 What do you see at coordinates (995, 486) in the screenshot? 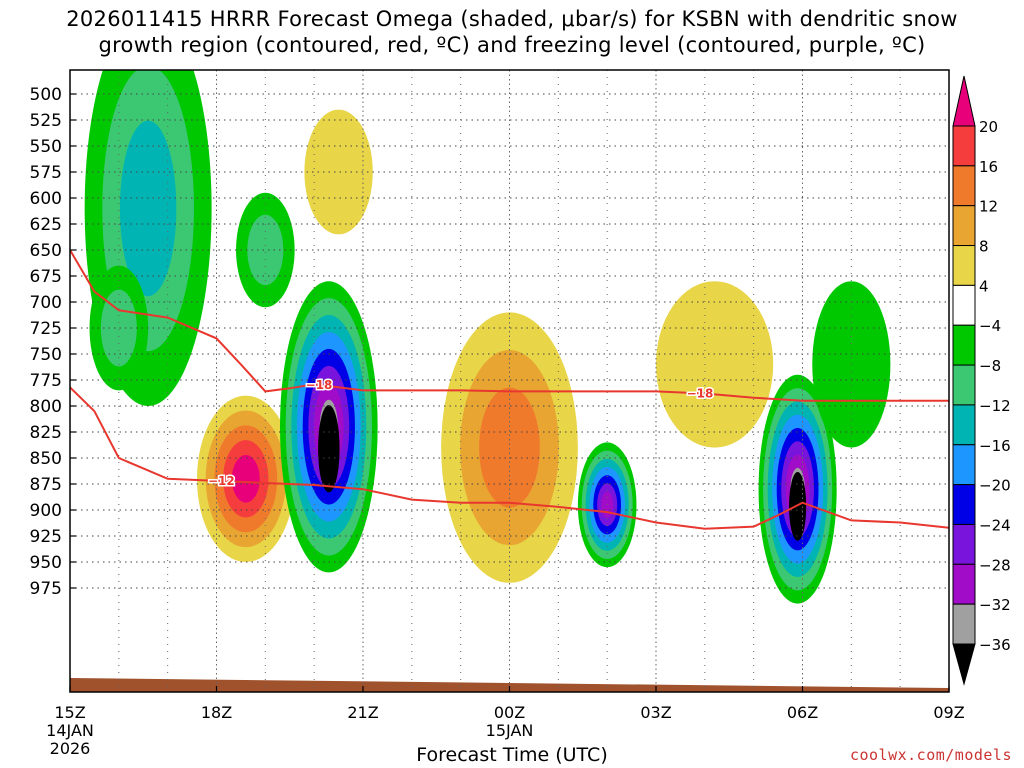
I see `colorbar-tick-9: −20` at bounding box center [995, 486].